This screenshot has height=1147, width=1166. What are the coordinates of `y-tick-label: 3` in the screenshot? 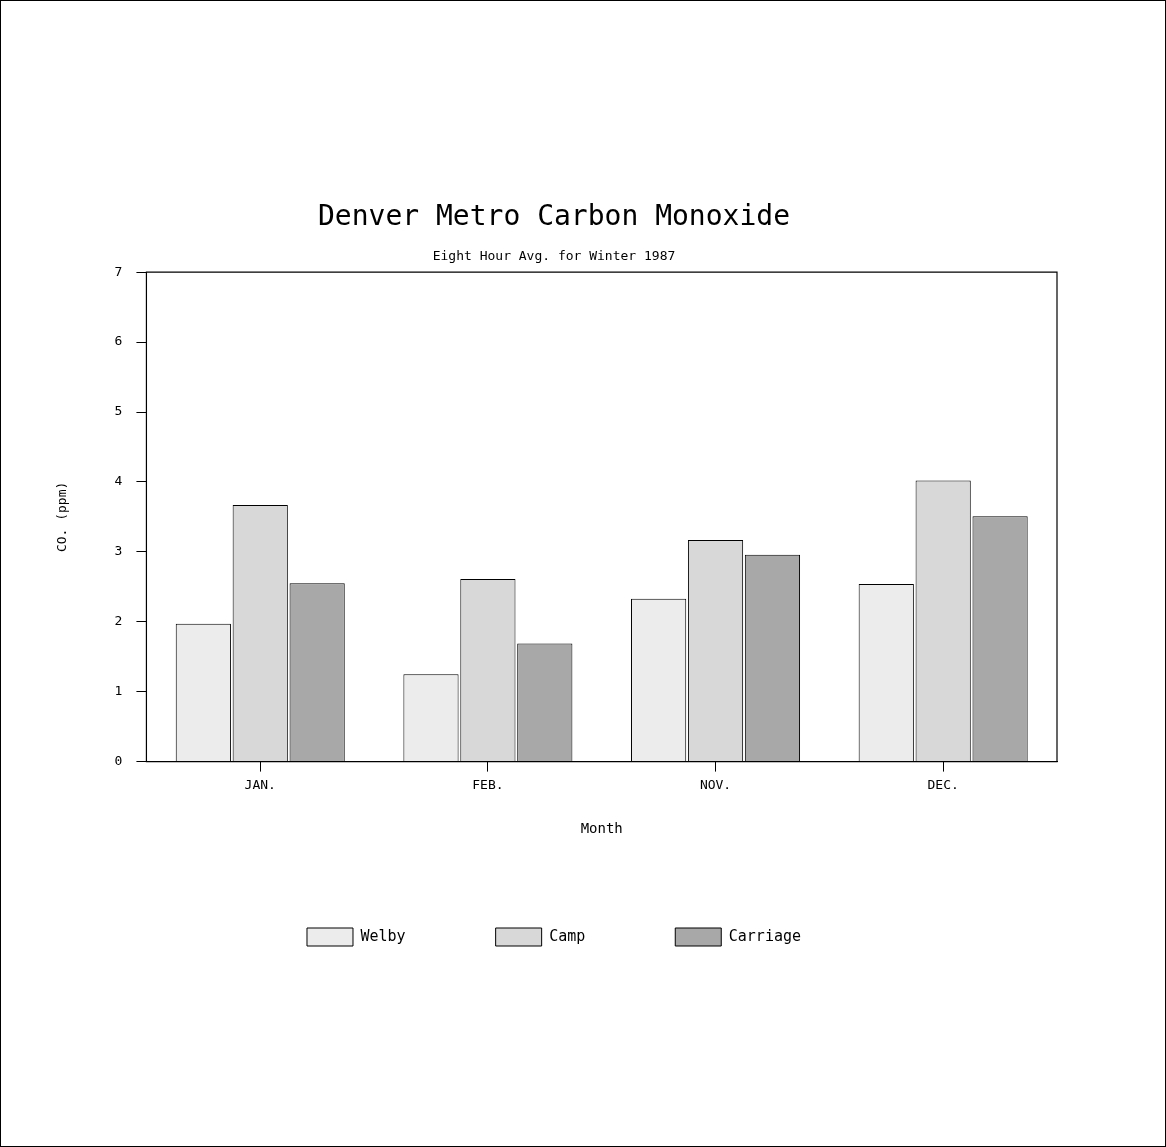 It's located at (118, 551).